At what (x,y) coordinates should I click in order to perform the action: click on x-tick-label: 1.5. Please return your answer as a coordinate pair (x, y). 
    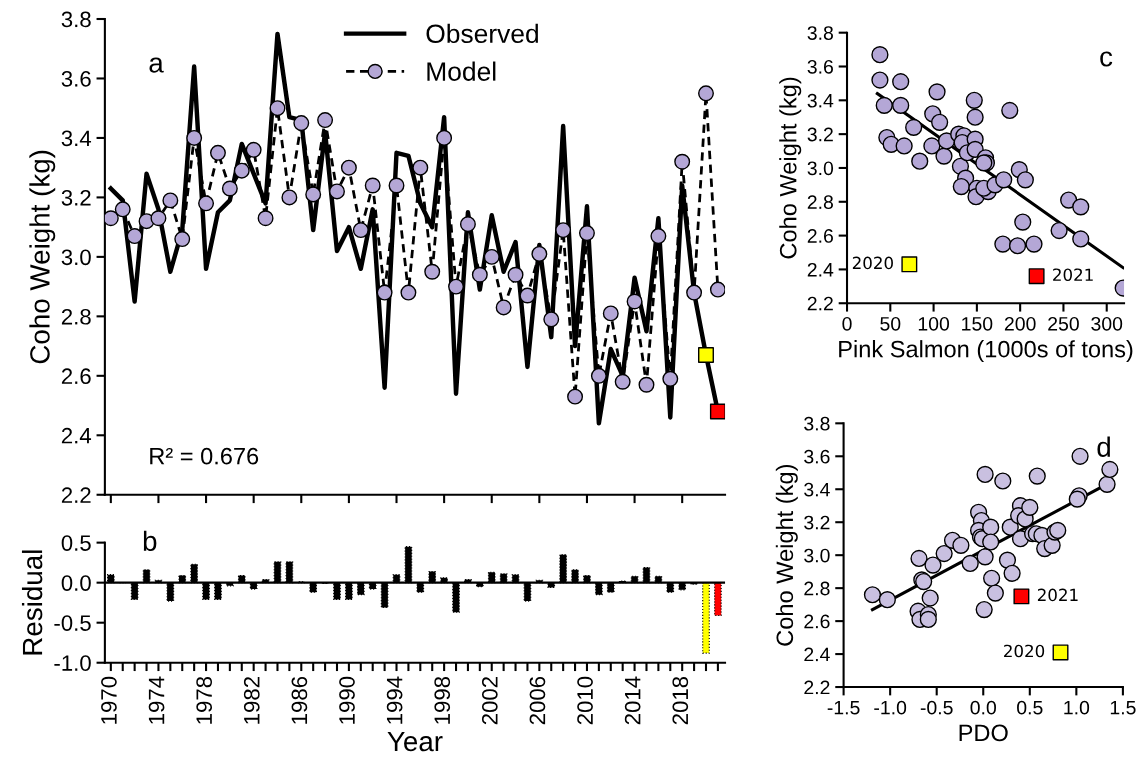
    Looking at the image, I should click on (1123, 707).